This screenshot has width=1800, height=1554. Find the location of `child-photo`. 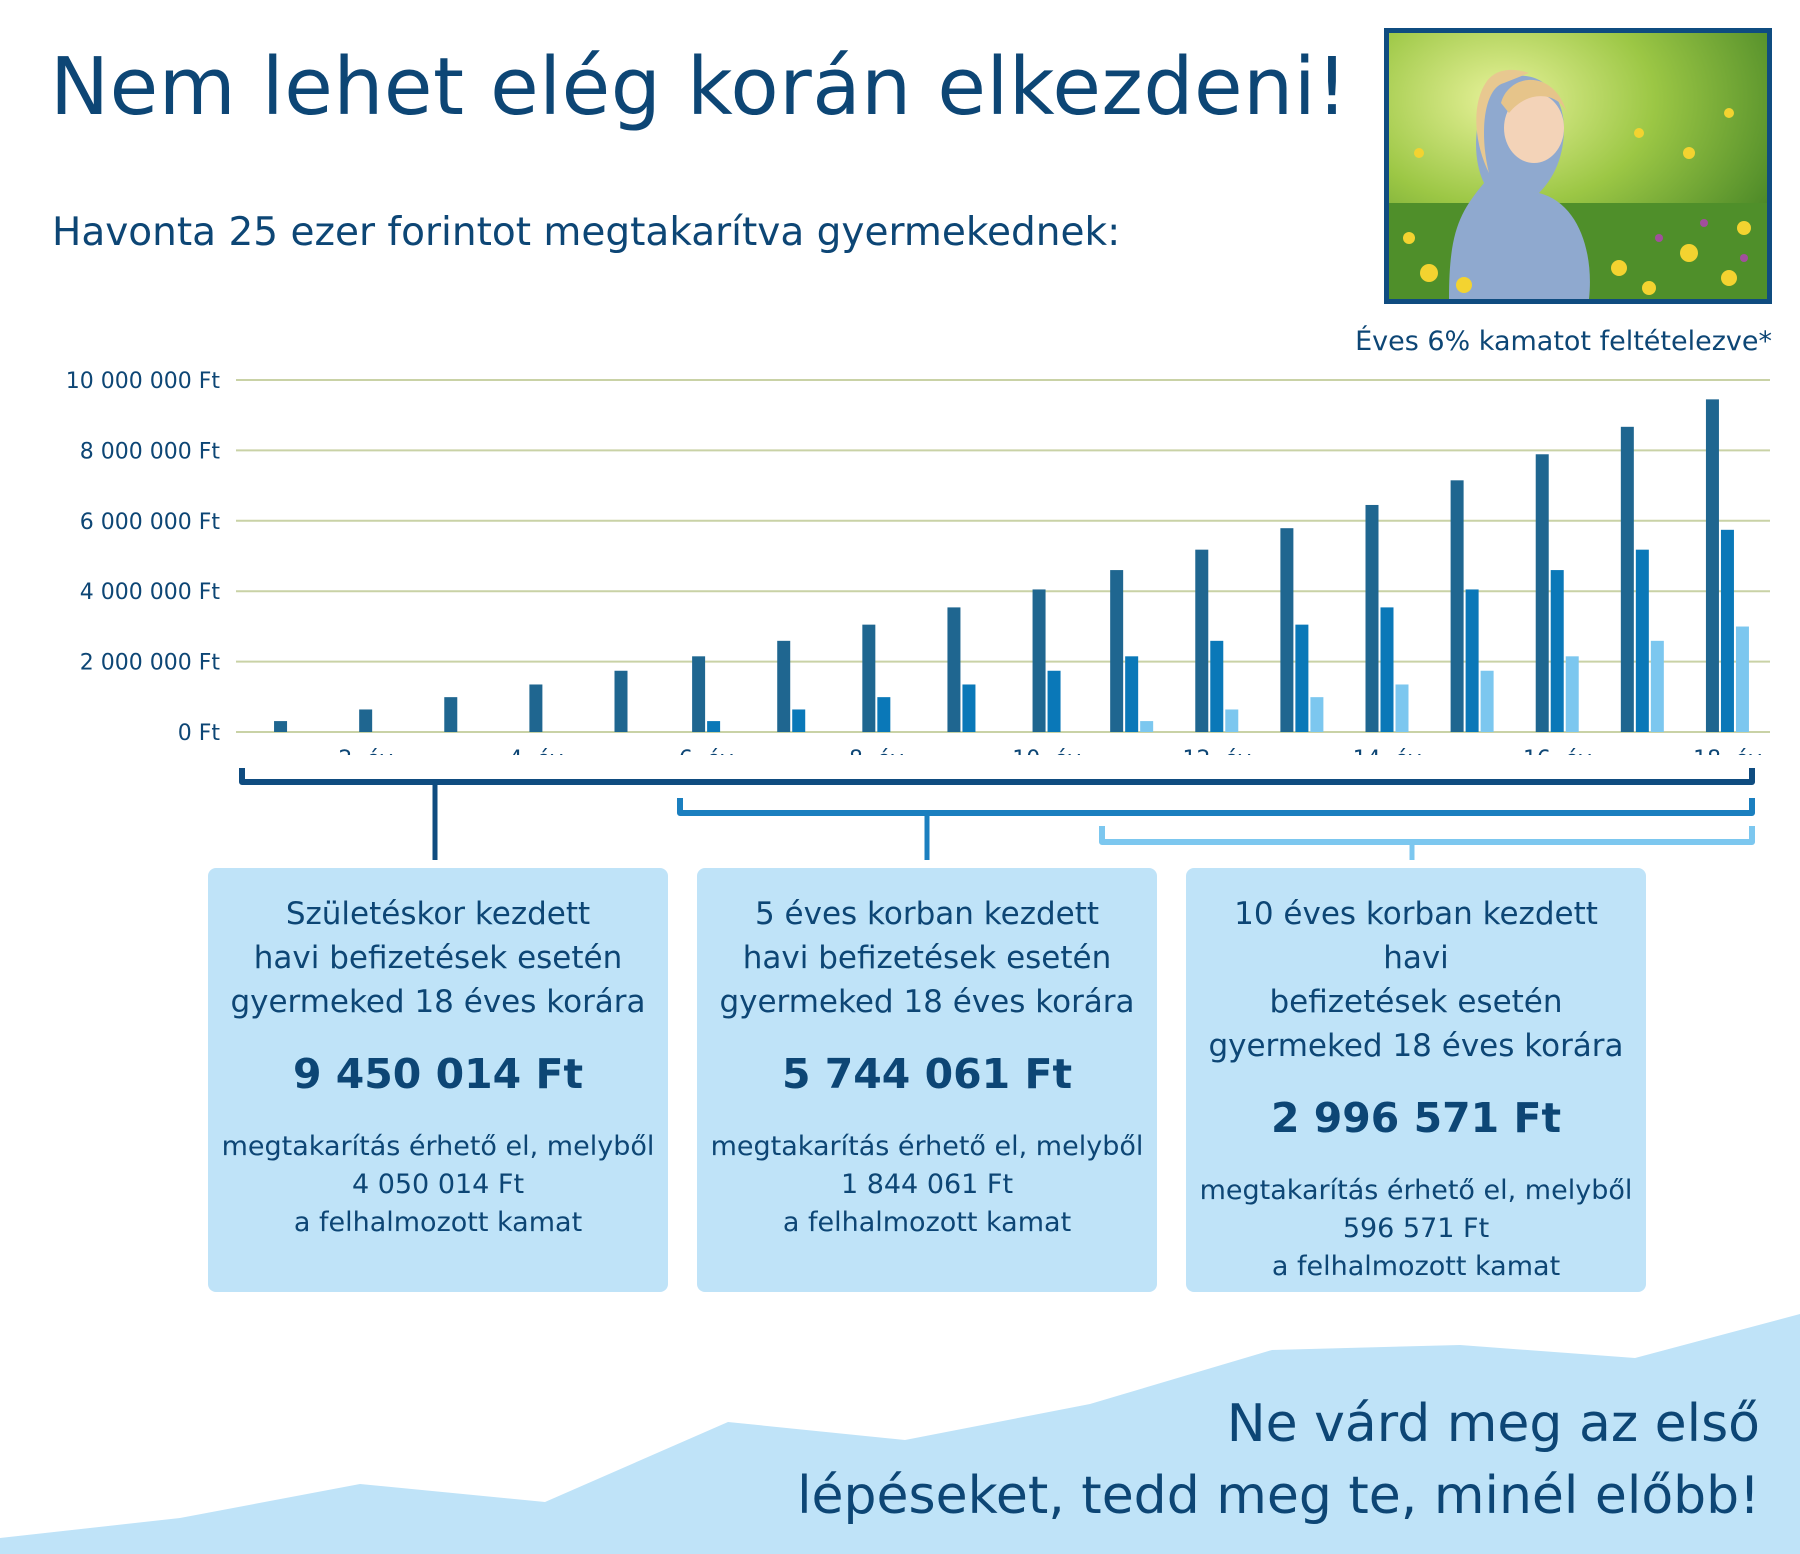

child-photo is located at coordinates (1578, 166).